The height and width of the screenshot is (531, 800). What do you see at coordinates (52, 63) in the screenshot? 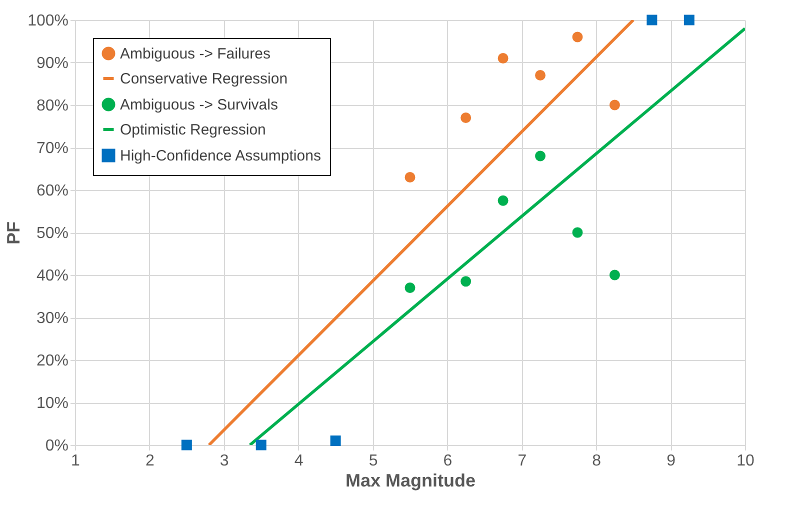
I see `y-tick-label: 90%` at bounding box center [52, 63].